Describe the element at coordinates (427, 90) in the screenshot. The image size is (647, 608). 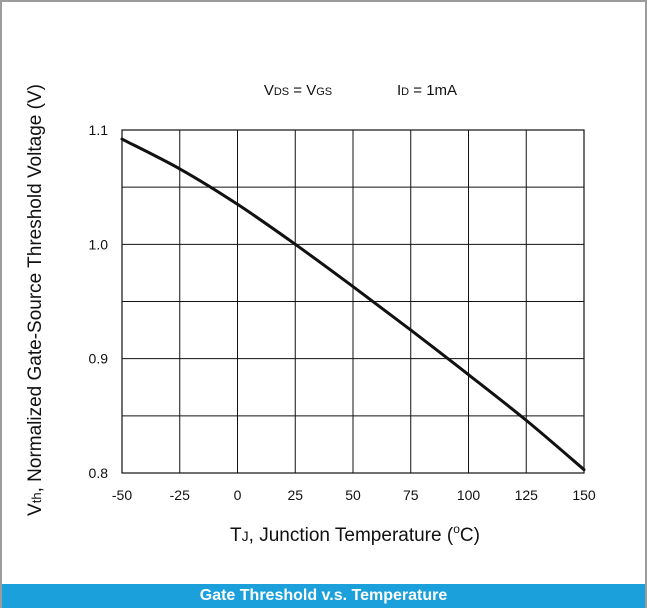
I see `annotation-id: ID = 1mA` at that location.